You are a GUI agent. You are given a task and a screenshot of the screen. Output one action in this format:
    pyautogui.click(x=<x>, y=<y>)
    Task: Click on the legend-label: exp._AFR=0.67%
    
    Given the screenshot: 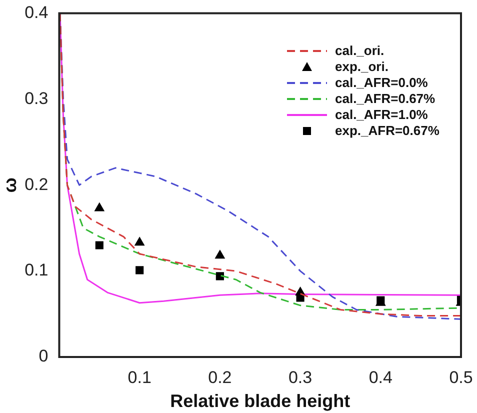 What is the action you would take?
    pyautogui.click(x=387, y=131)
    